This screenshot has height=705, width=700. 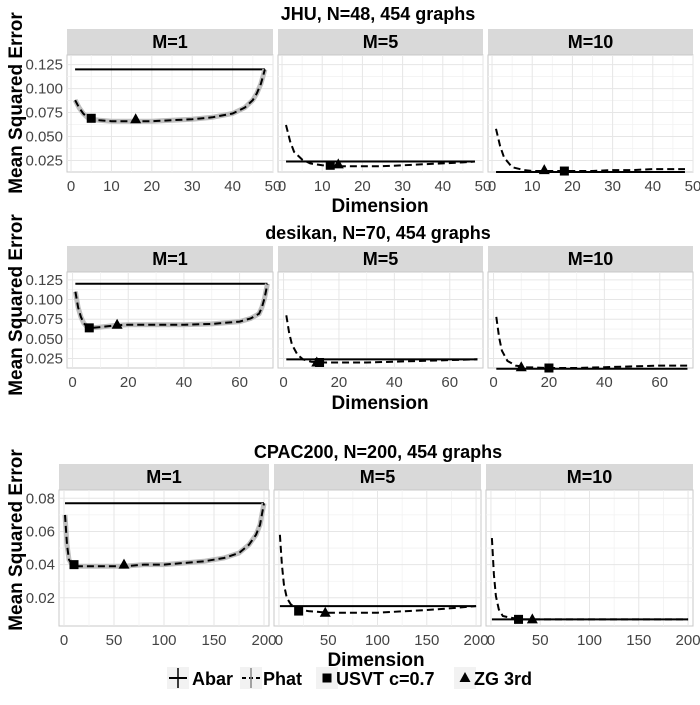 I want to click on y-tick-label: 0.08, so click(x=40, y=498).